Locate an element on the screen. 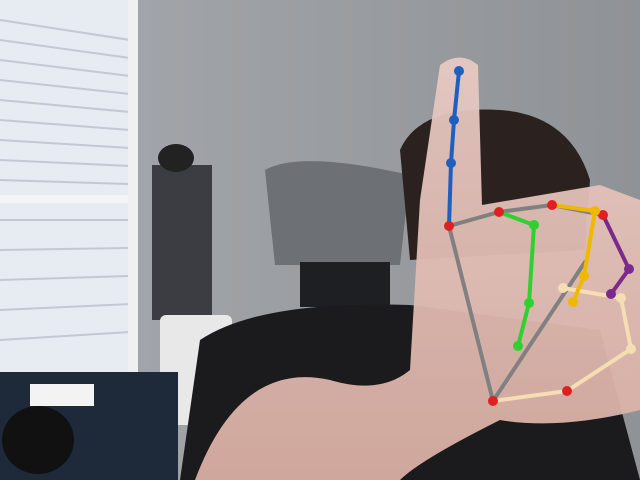 This screenshot has width=640, height=480. index-line is located at coordinates (454, 148).